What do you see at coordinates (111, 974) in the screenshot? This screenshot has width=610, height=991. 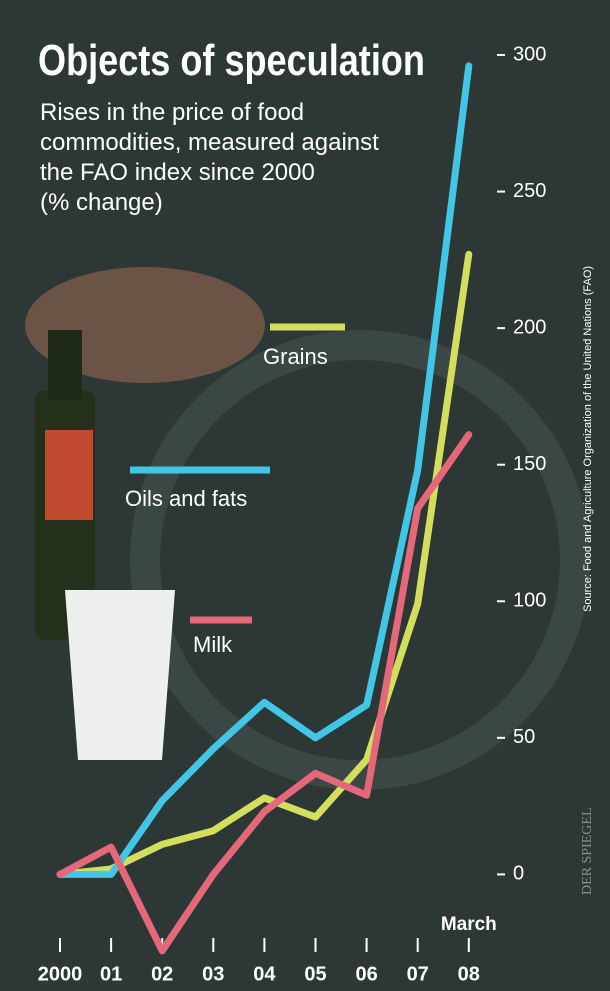 I see `x-tick-label: 01` at bounding box center [111, 974].